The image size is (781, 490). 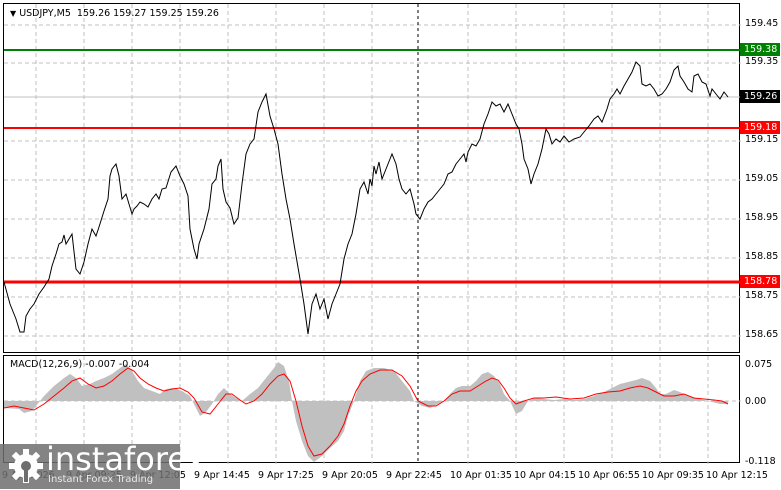 What do you see at coordinates (481, 475) in the screenshot?
I see `time-axis-label: 10 Apr 01:35` at bounding box center [481, 475].